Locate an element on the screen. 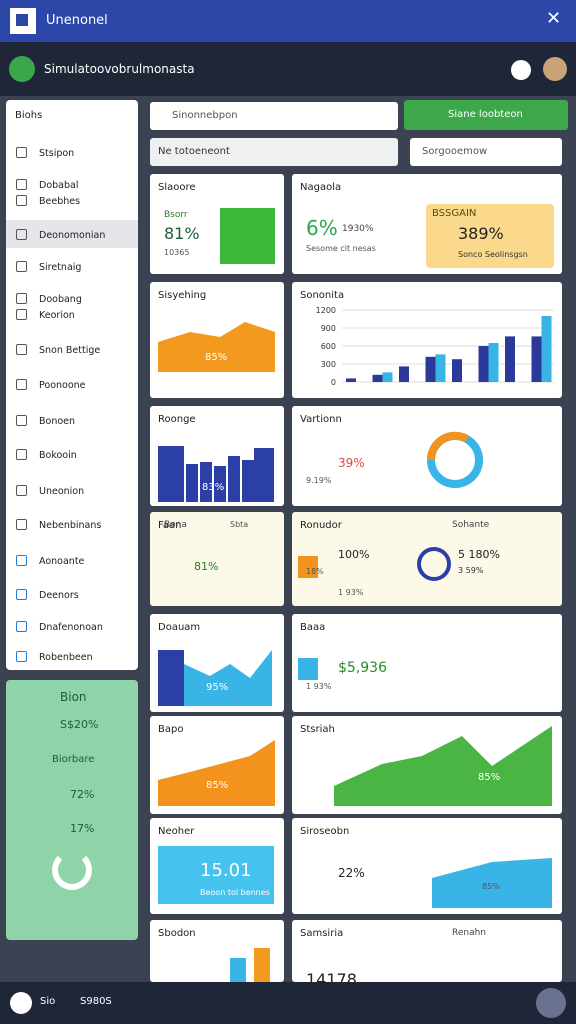  card: Sisyehing 85% is located at coordinates (217, 340).